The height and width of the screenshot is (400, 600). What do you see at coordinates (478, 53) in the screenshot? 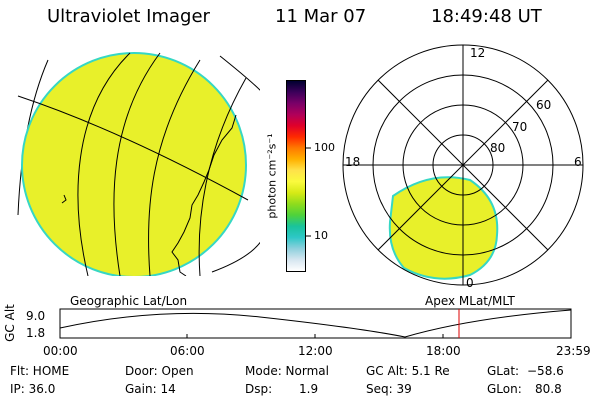
I see `polar-label-12: 12` at bounding box center [478, 53].